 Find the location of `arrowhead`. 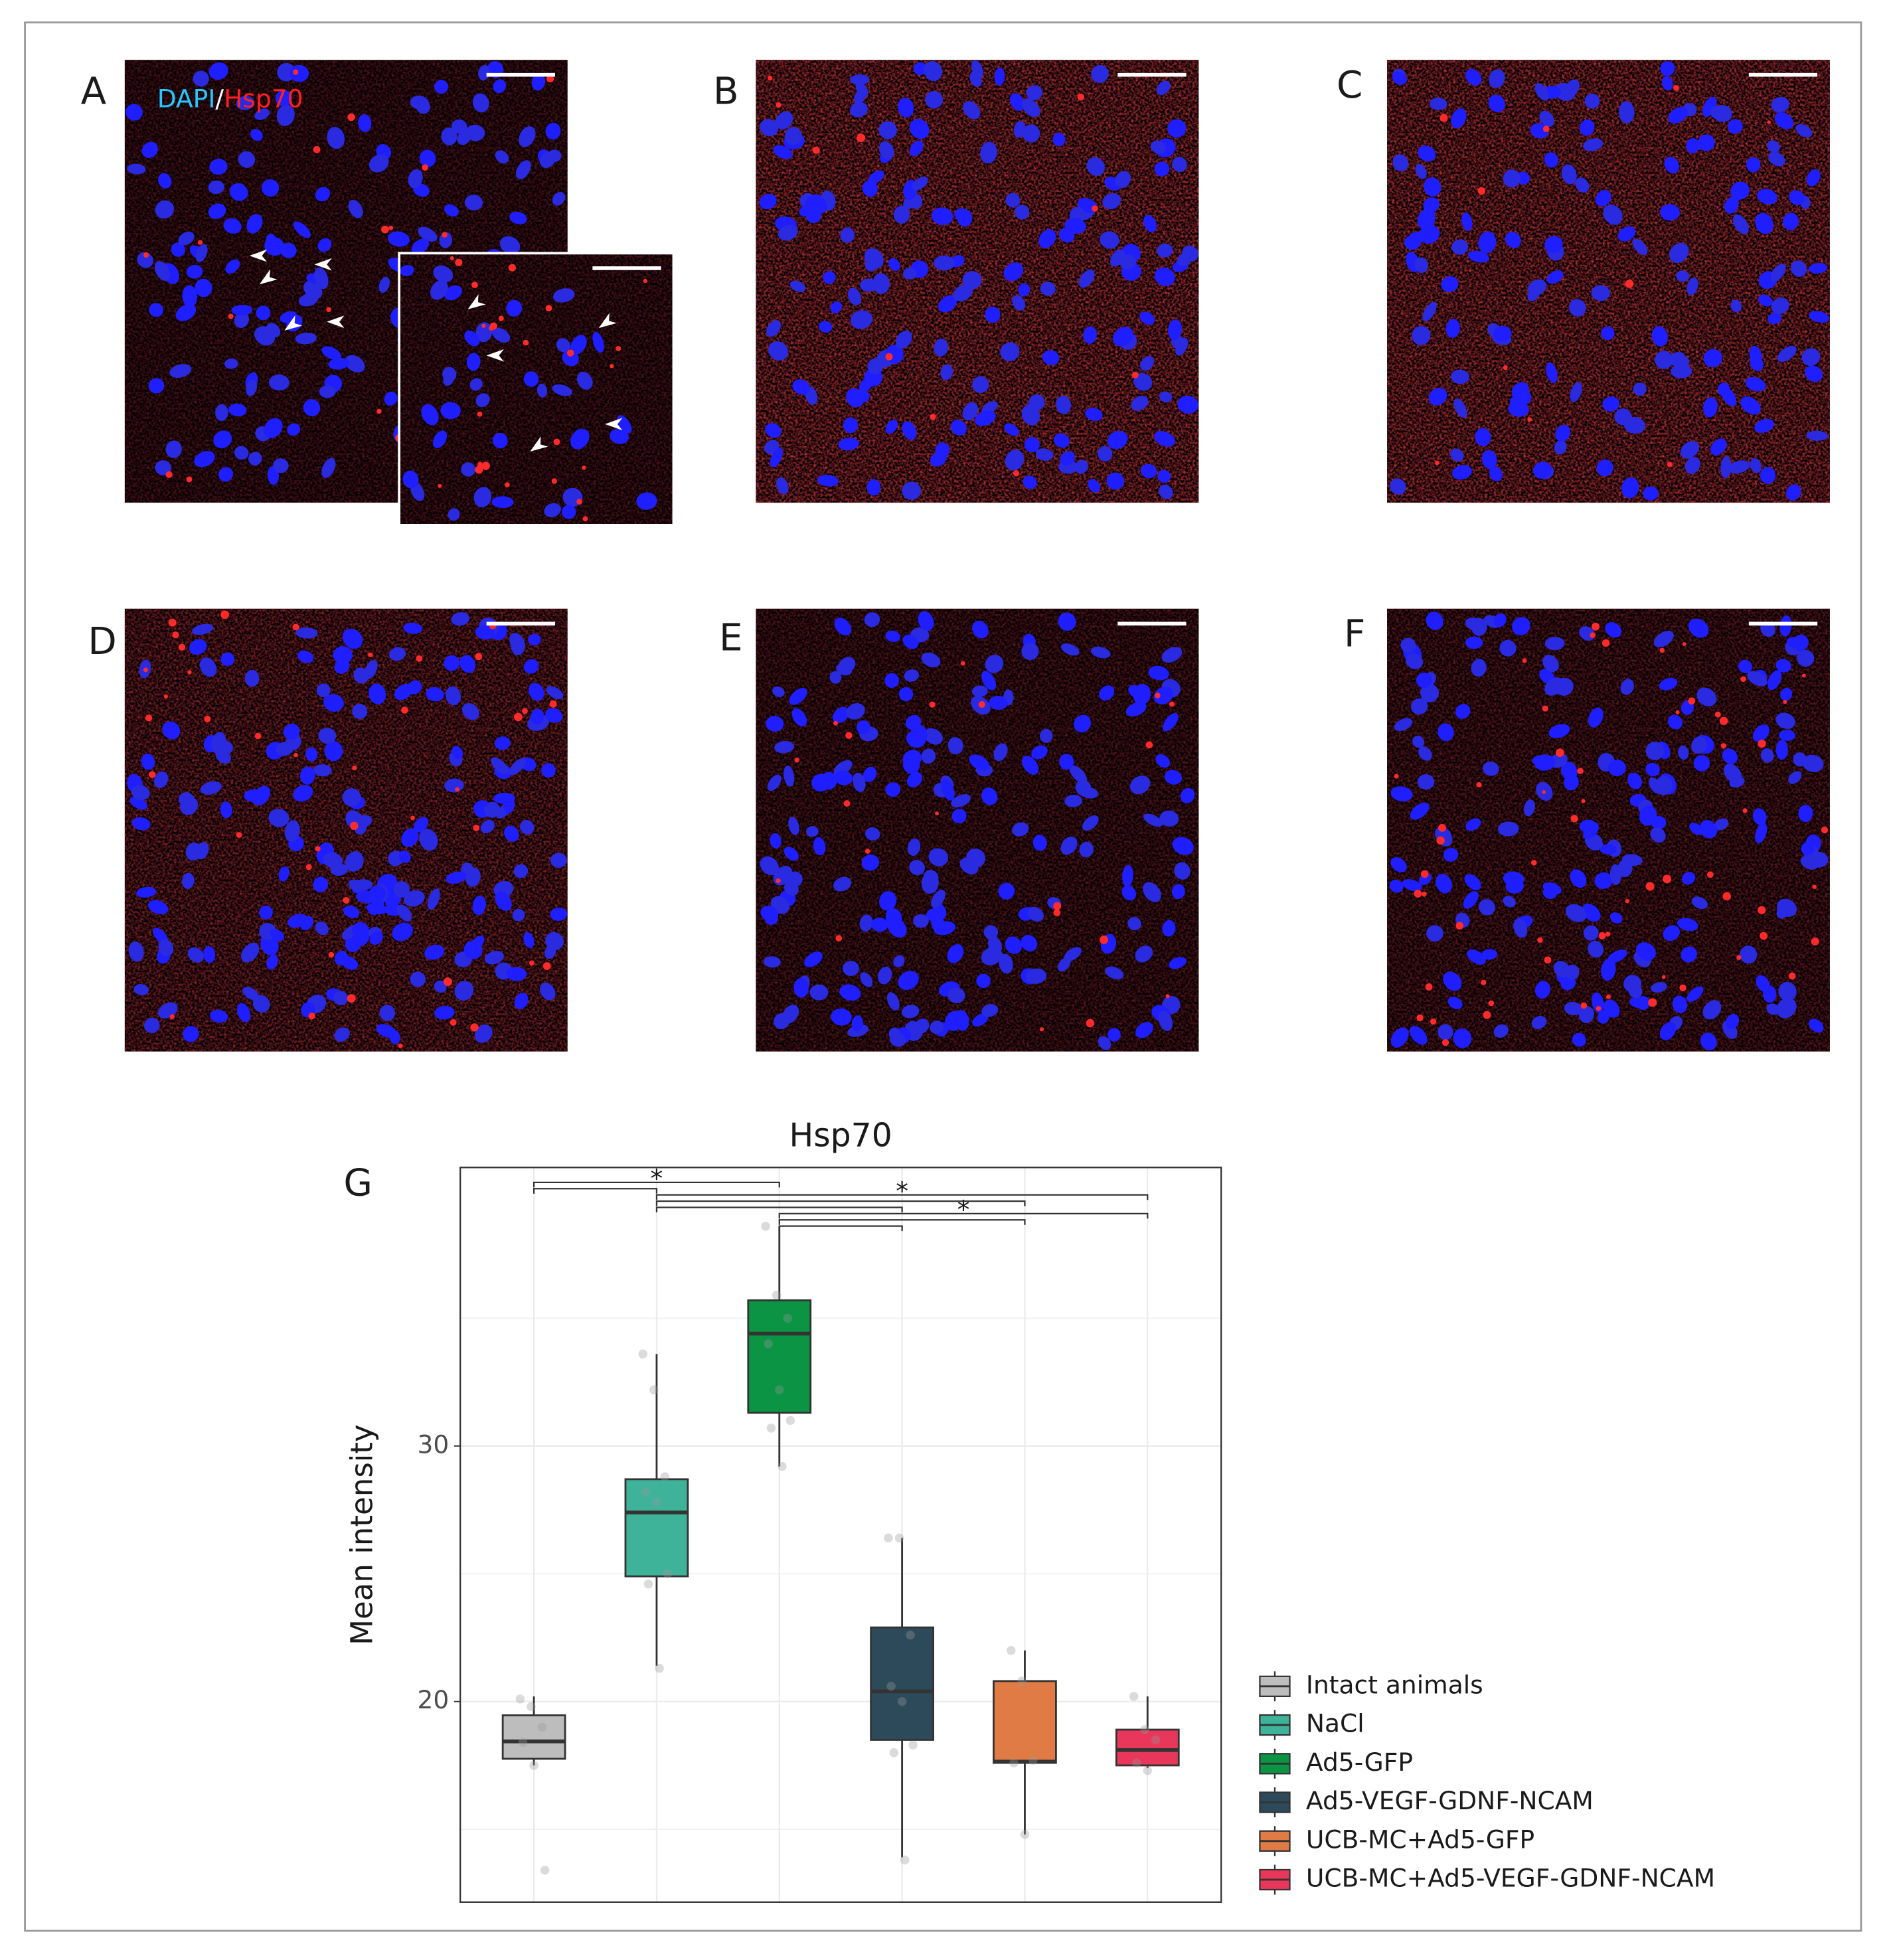

arrowhead is located at coordinates (293, 323).